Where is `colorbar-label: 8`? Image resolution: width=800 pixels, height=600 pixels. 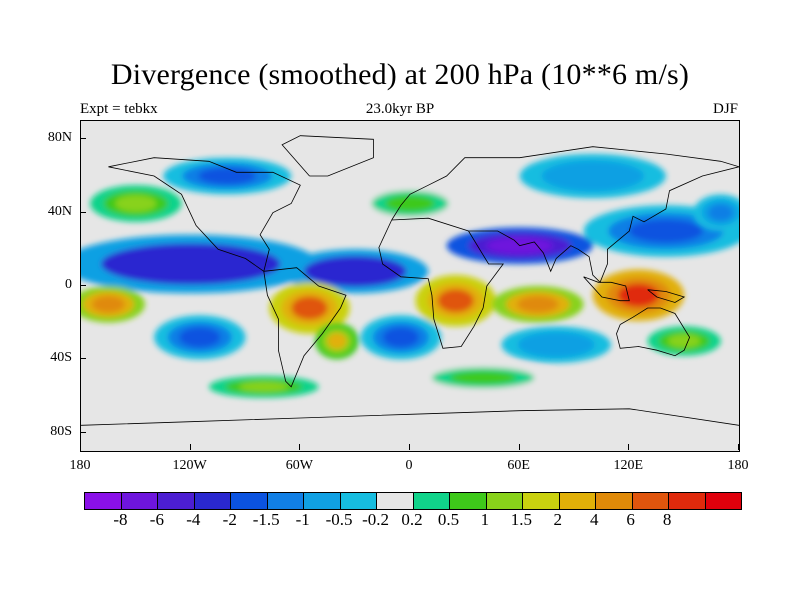
colorbar-label: 8 is located at coordinates (667, 519).